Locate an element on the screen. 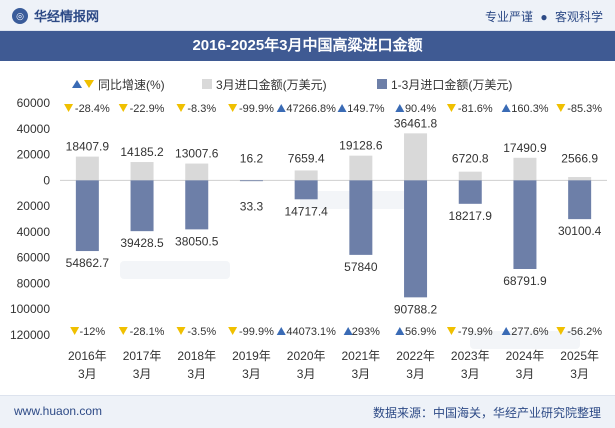 The width and height of the screenshot is (615, 428). x-tick-label-month-7: 3月 is located at coordinates (470, 374).